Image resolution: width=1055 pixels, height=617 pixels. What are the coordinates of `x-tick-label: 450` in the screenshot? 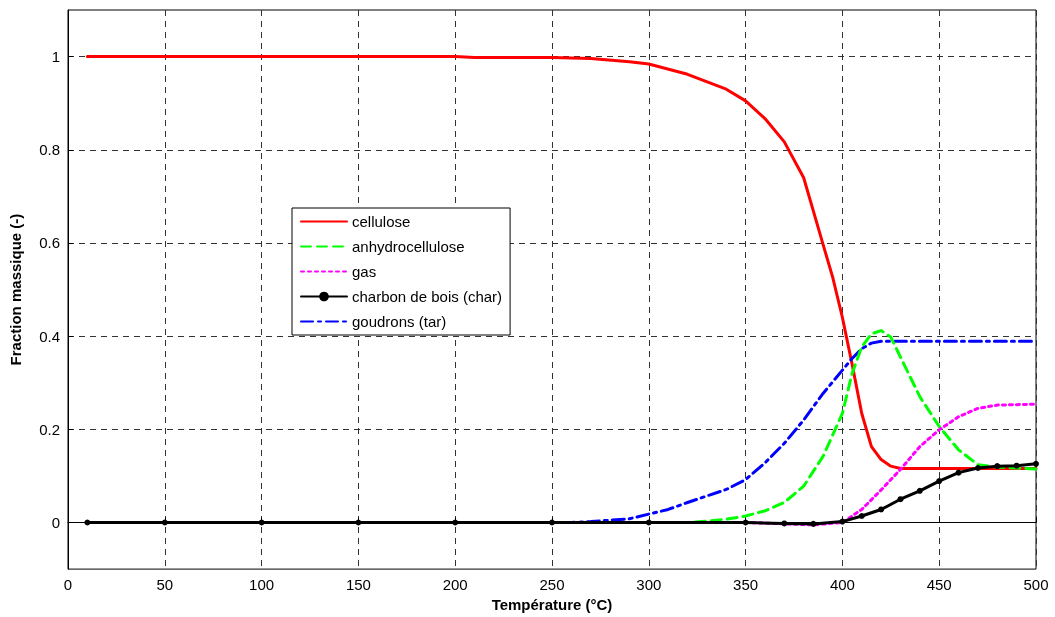 It's located at (939, 585).